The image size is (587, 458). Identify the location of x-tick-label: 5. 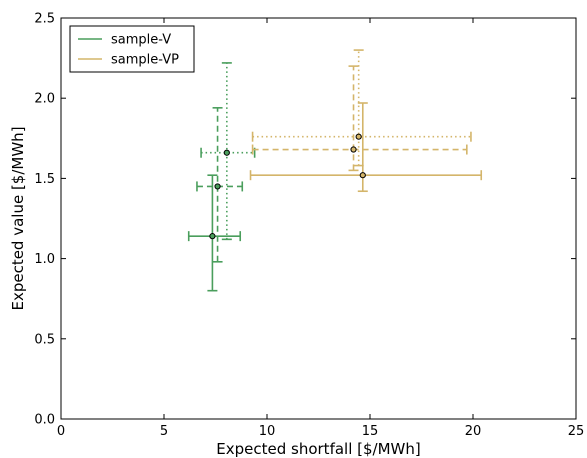
(164, 431).